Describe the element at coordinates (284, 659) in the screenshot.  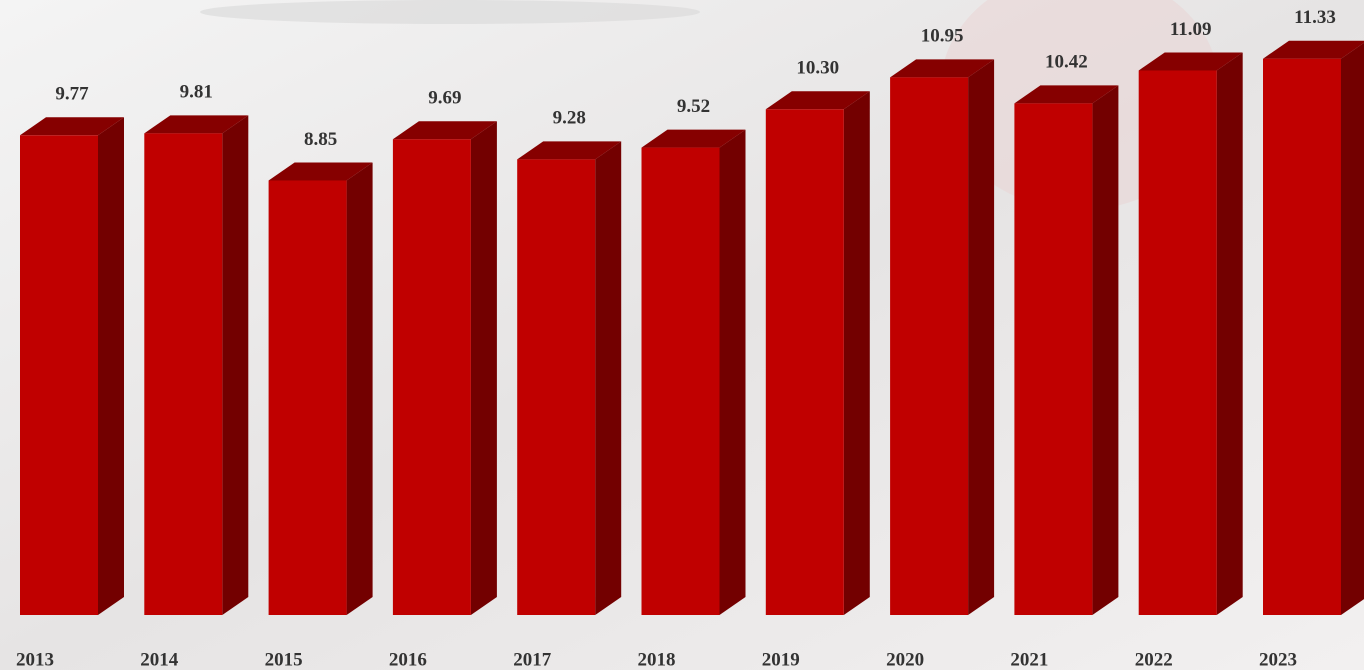
I see `x-tick-label: 2015` at that location.